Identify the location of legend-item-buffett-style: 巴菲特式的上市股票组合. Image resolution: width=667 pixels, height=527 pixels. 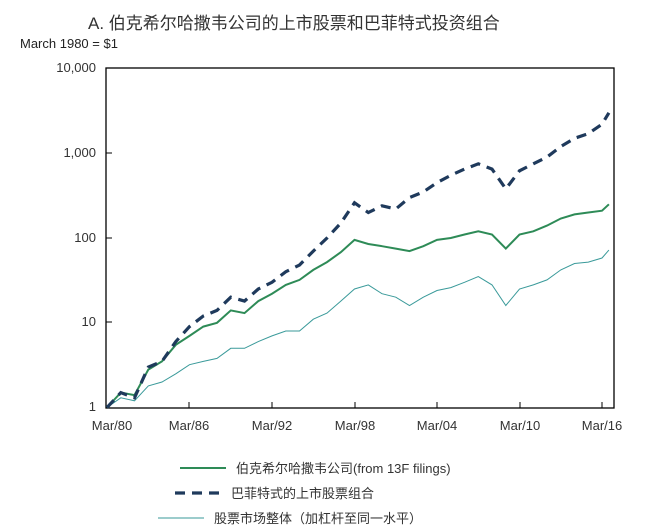
(274, 492).